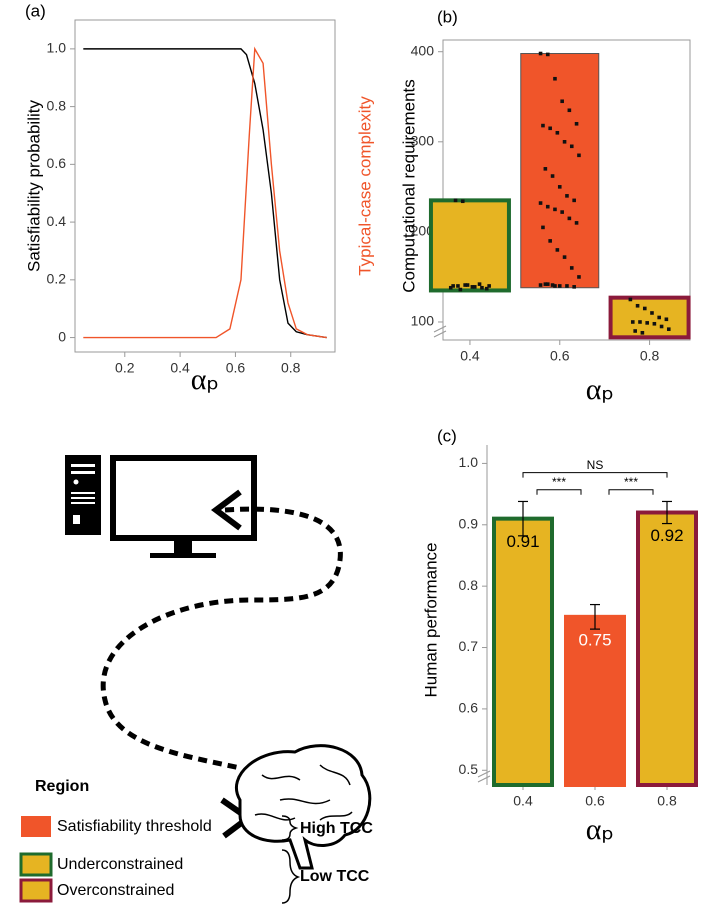 Image resolution: width=703 pixels, height=909 pixels. Describe the element at coordinates (447, 435) in the screenshot. I see `panel-label: (c)` at that location.